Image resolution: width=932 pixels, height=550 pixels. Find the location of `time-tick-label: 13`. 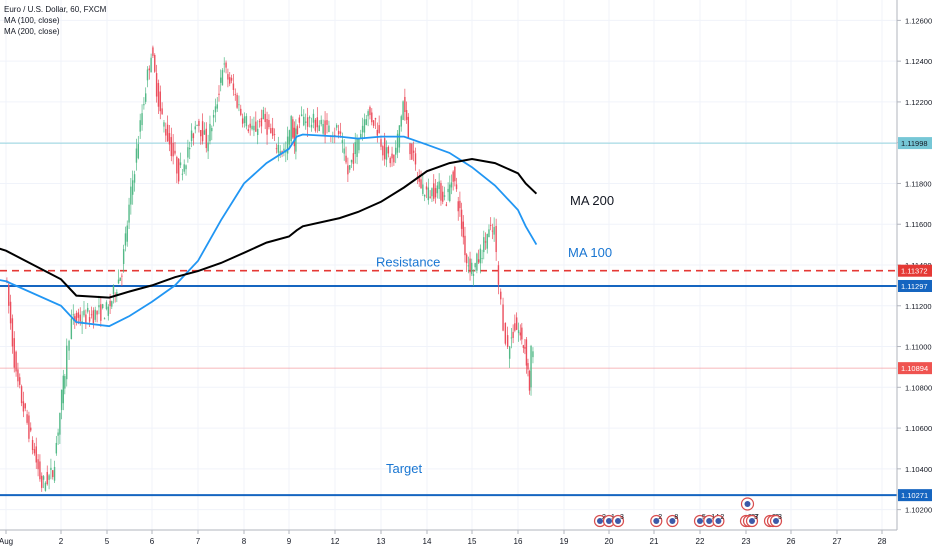

time-tick-label: 13 is located at coordinates (381, 541).